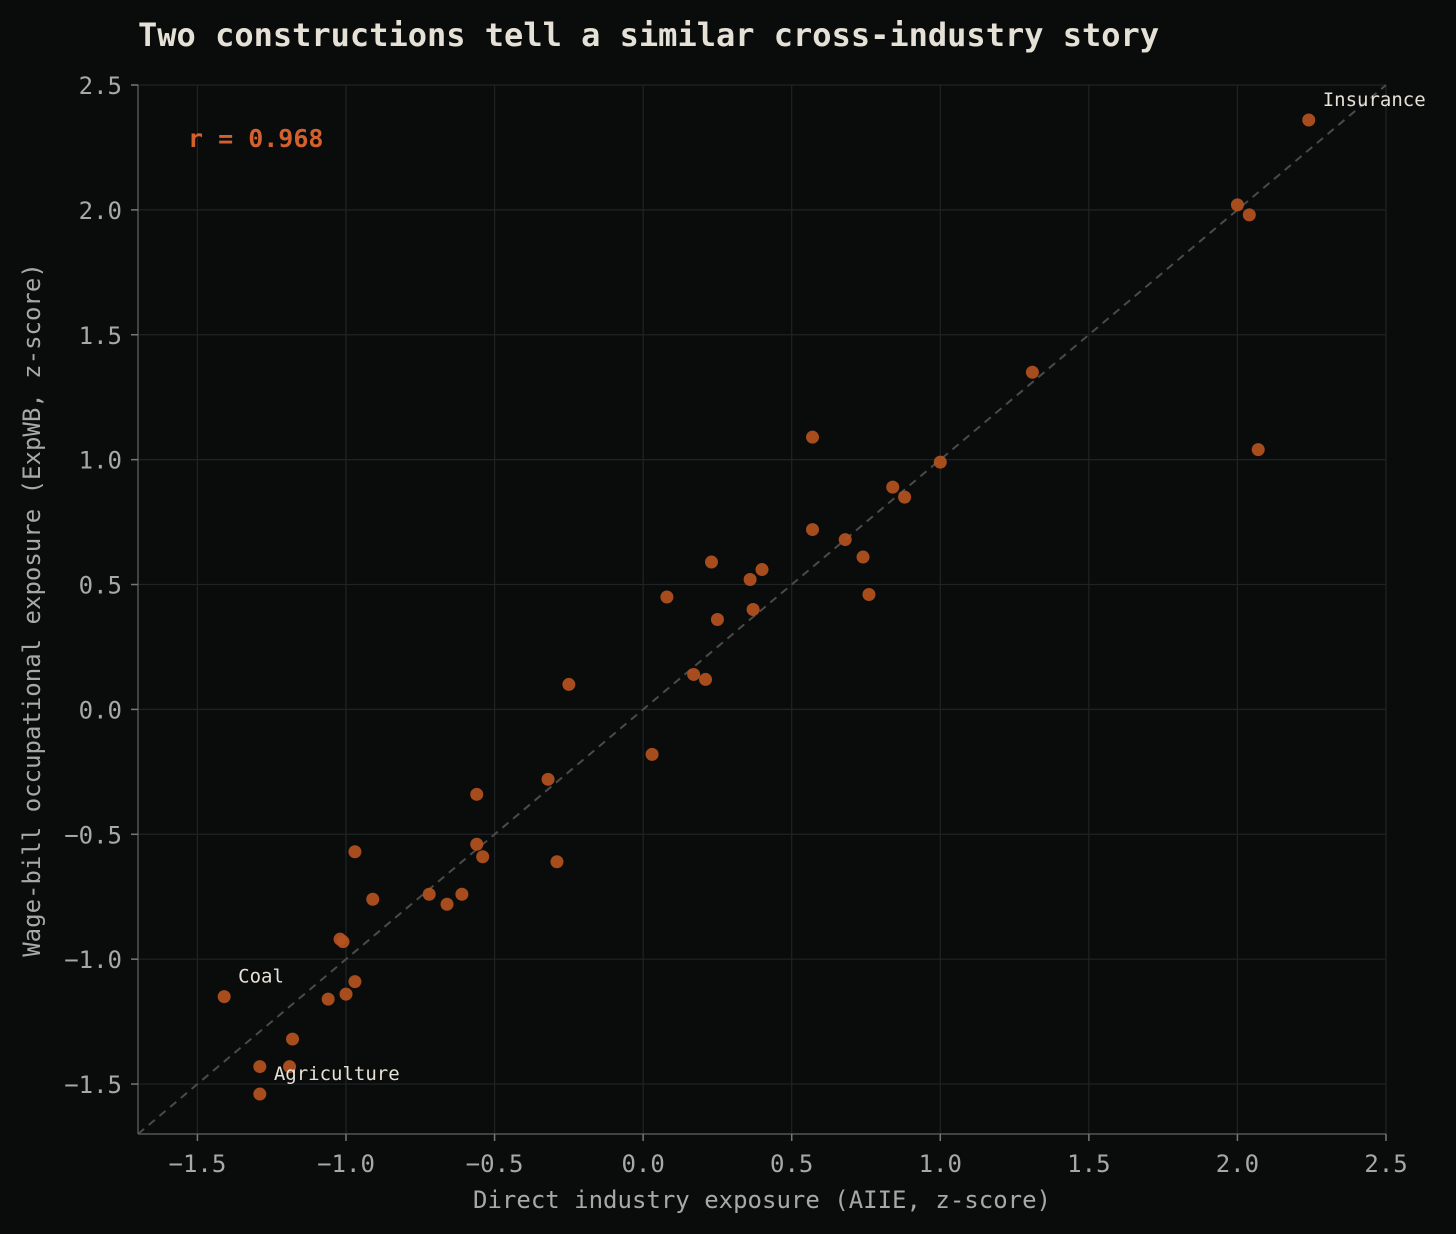  Describe the element at coordinates (495, 1164) in the screenshot. I see `x-tick-label: −0.5` at that location.